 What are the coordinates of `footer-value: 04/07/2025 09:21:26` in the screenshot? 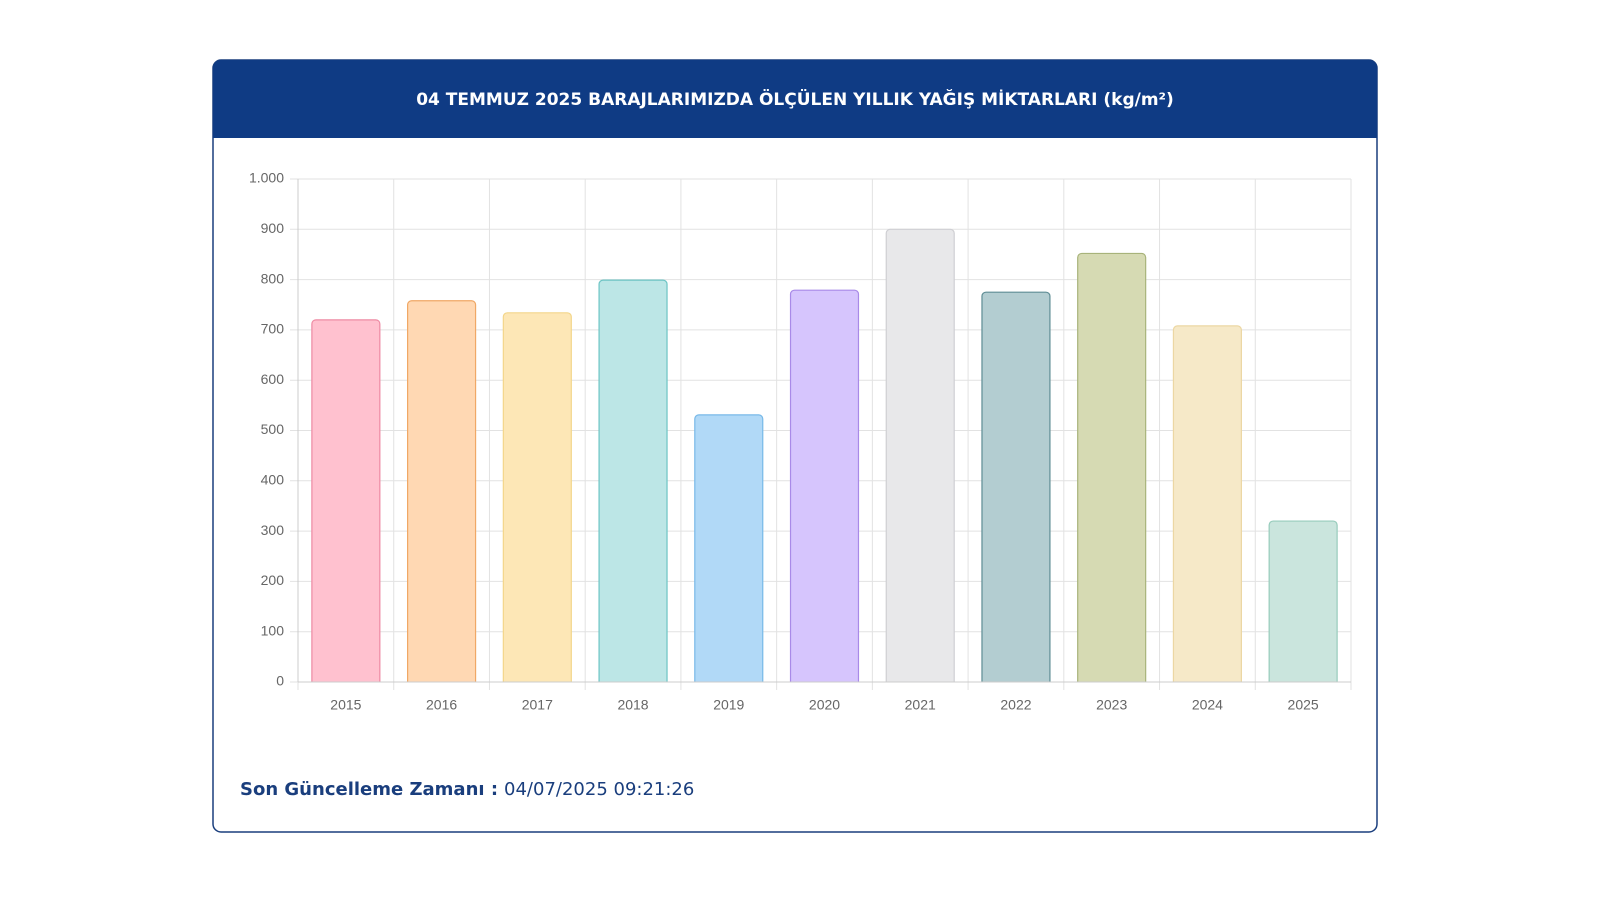 It's located at (599, 789).